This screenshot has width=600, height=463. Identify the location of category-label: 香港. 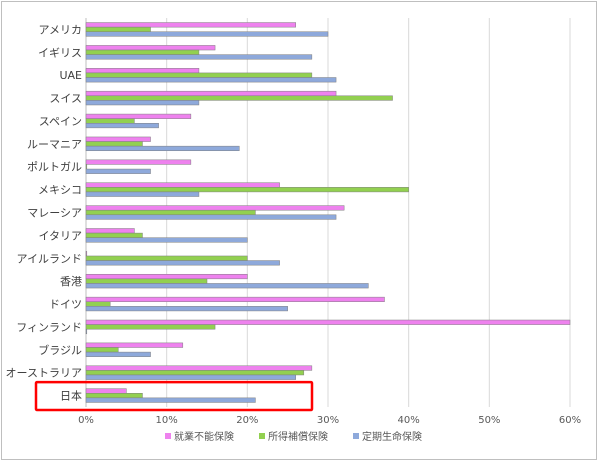
(71, 281).